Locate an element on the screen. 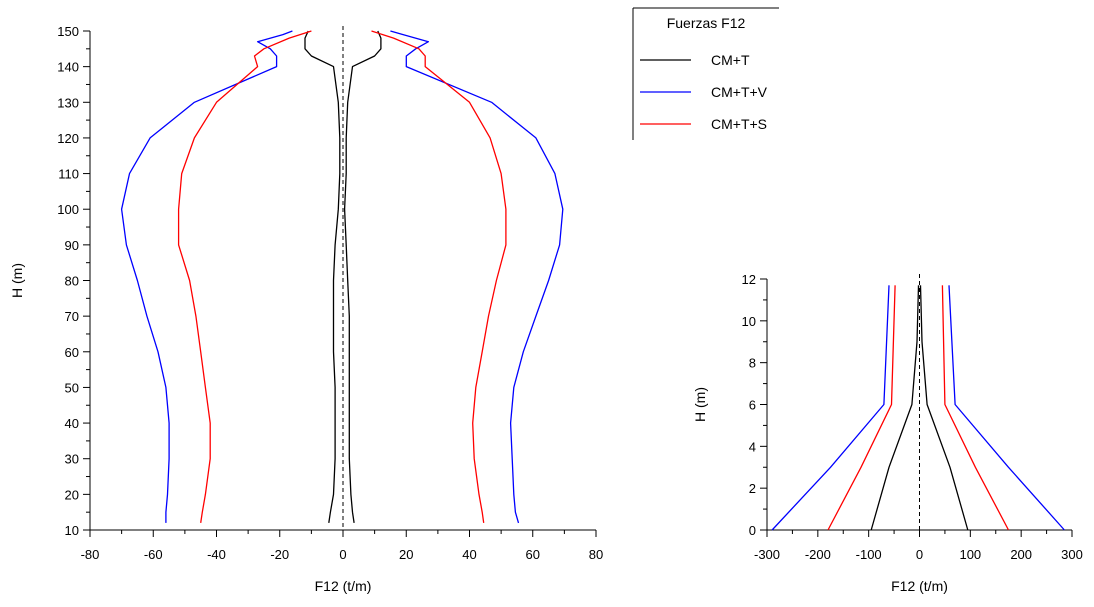  main-y-tick-label: 80 is located at coordinates (72, 281).